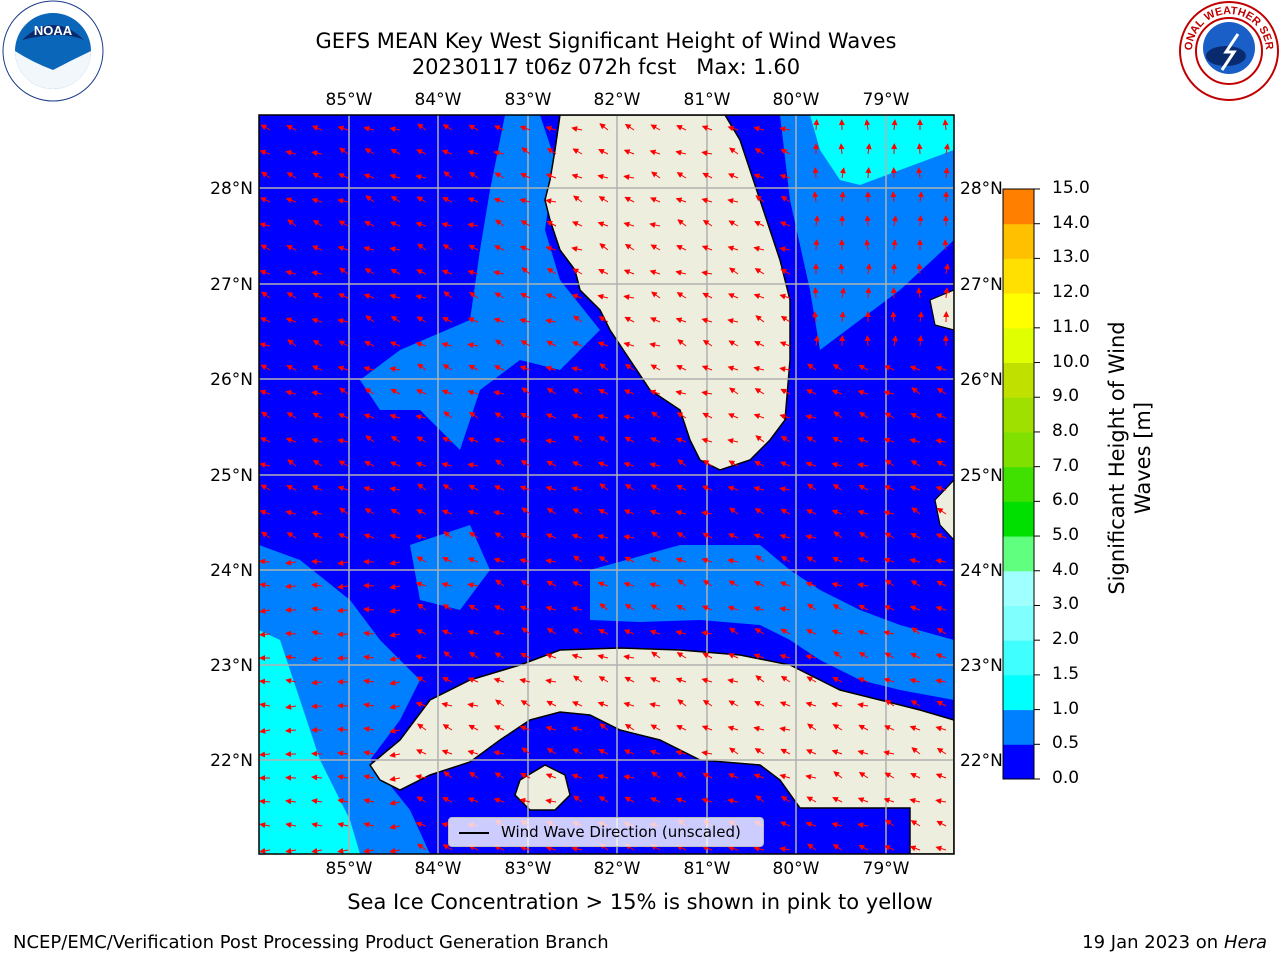 The height and width of the screenshot is (960, 1280). I want to click on map-legend: Wind Wave Direction (unscaled), so click(606, 832).